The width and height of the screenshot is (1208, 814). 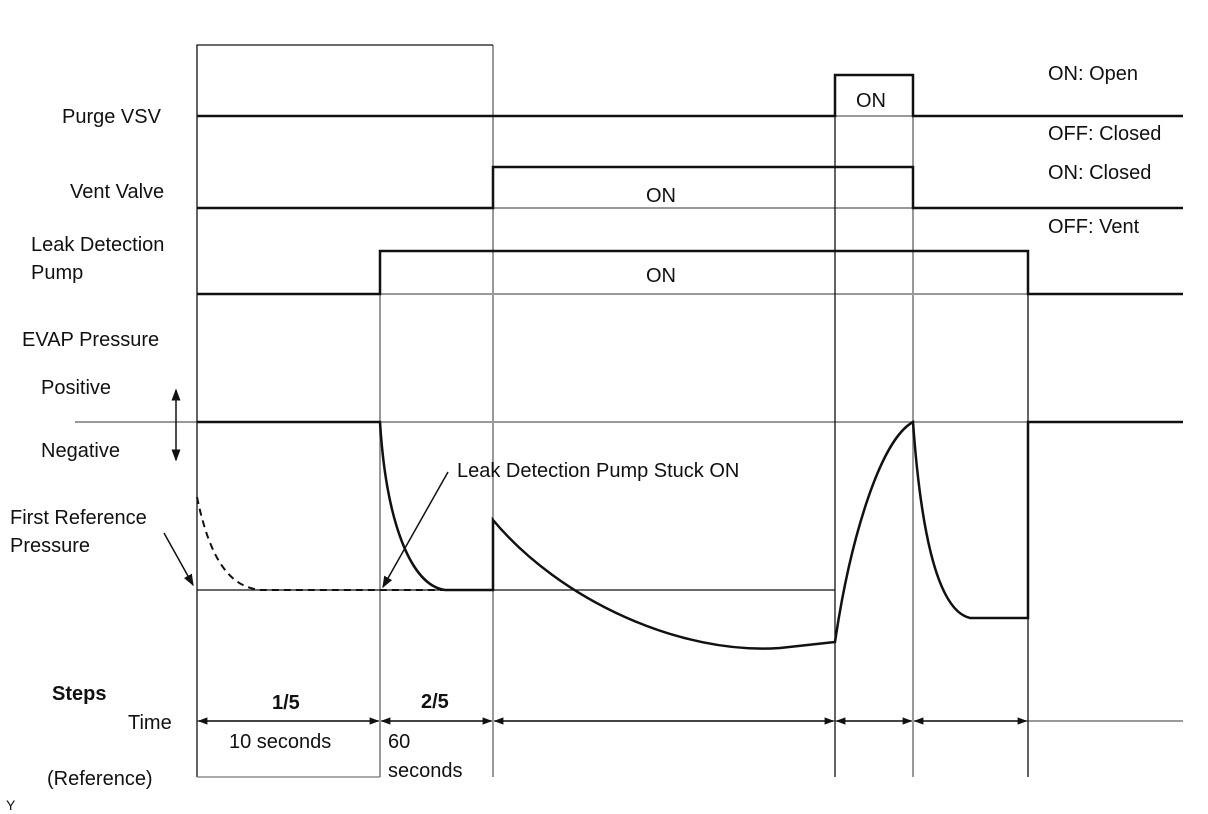 What do you see at coordinates (661, 276) in the screenshot?
I see `pump-on: ON` at bounding box center [661, 276].